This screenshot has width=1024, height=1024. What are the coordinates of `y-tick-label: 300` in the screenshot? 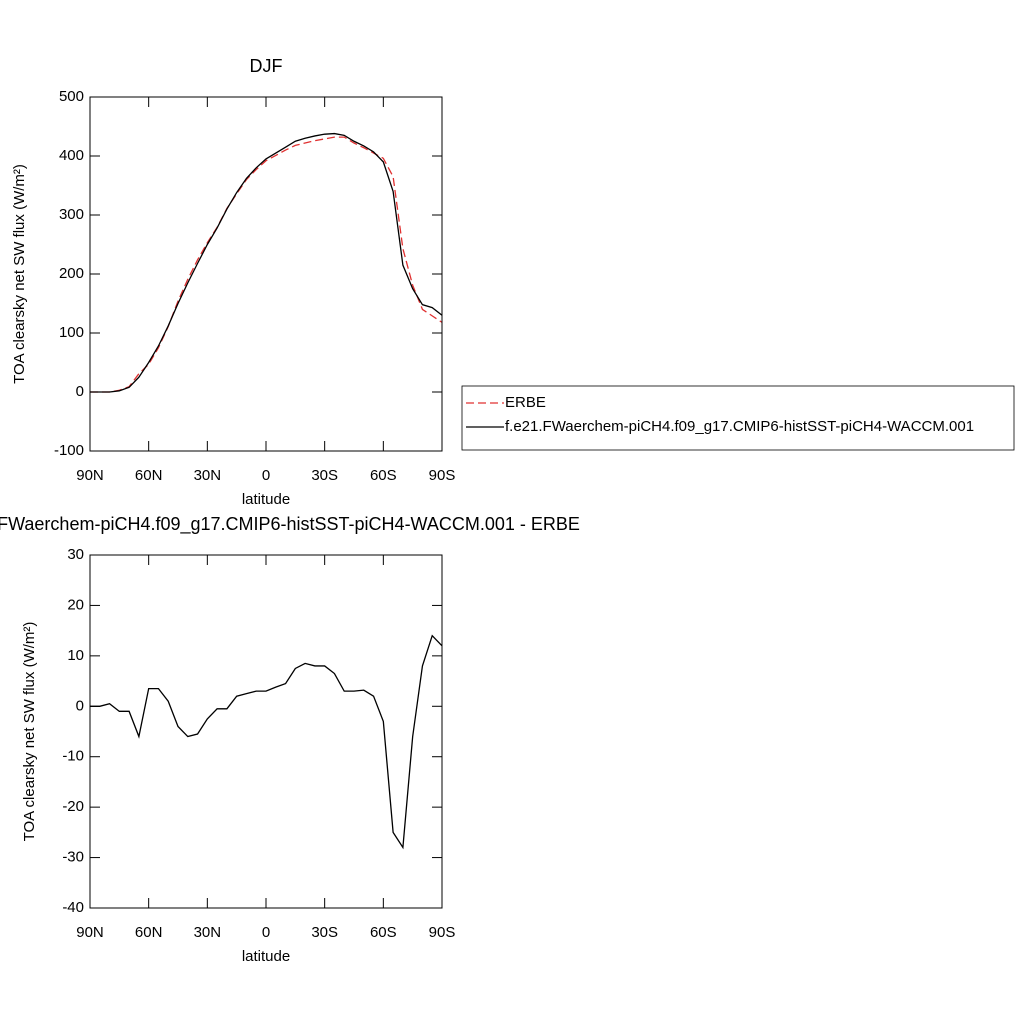 It's located at (71, 214).